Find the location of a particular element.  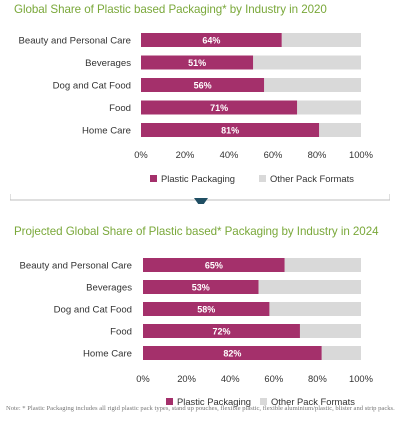

data-label: 58% is located at coordinates (206, 310).